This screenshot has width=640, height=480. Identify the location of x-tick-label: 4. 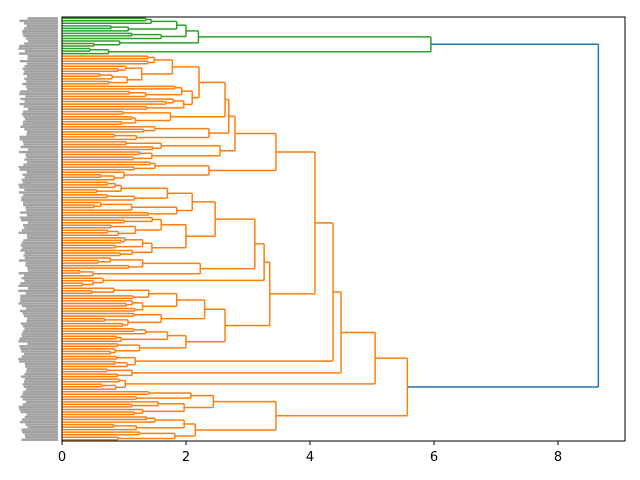
(310, 457).